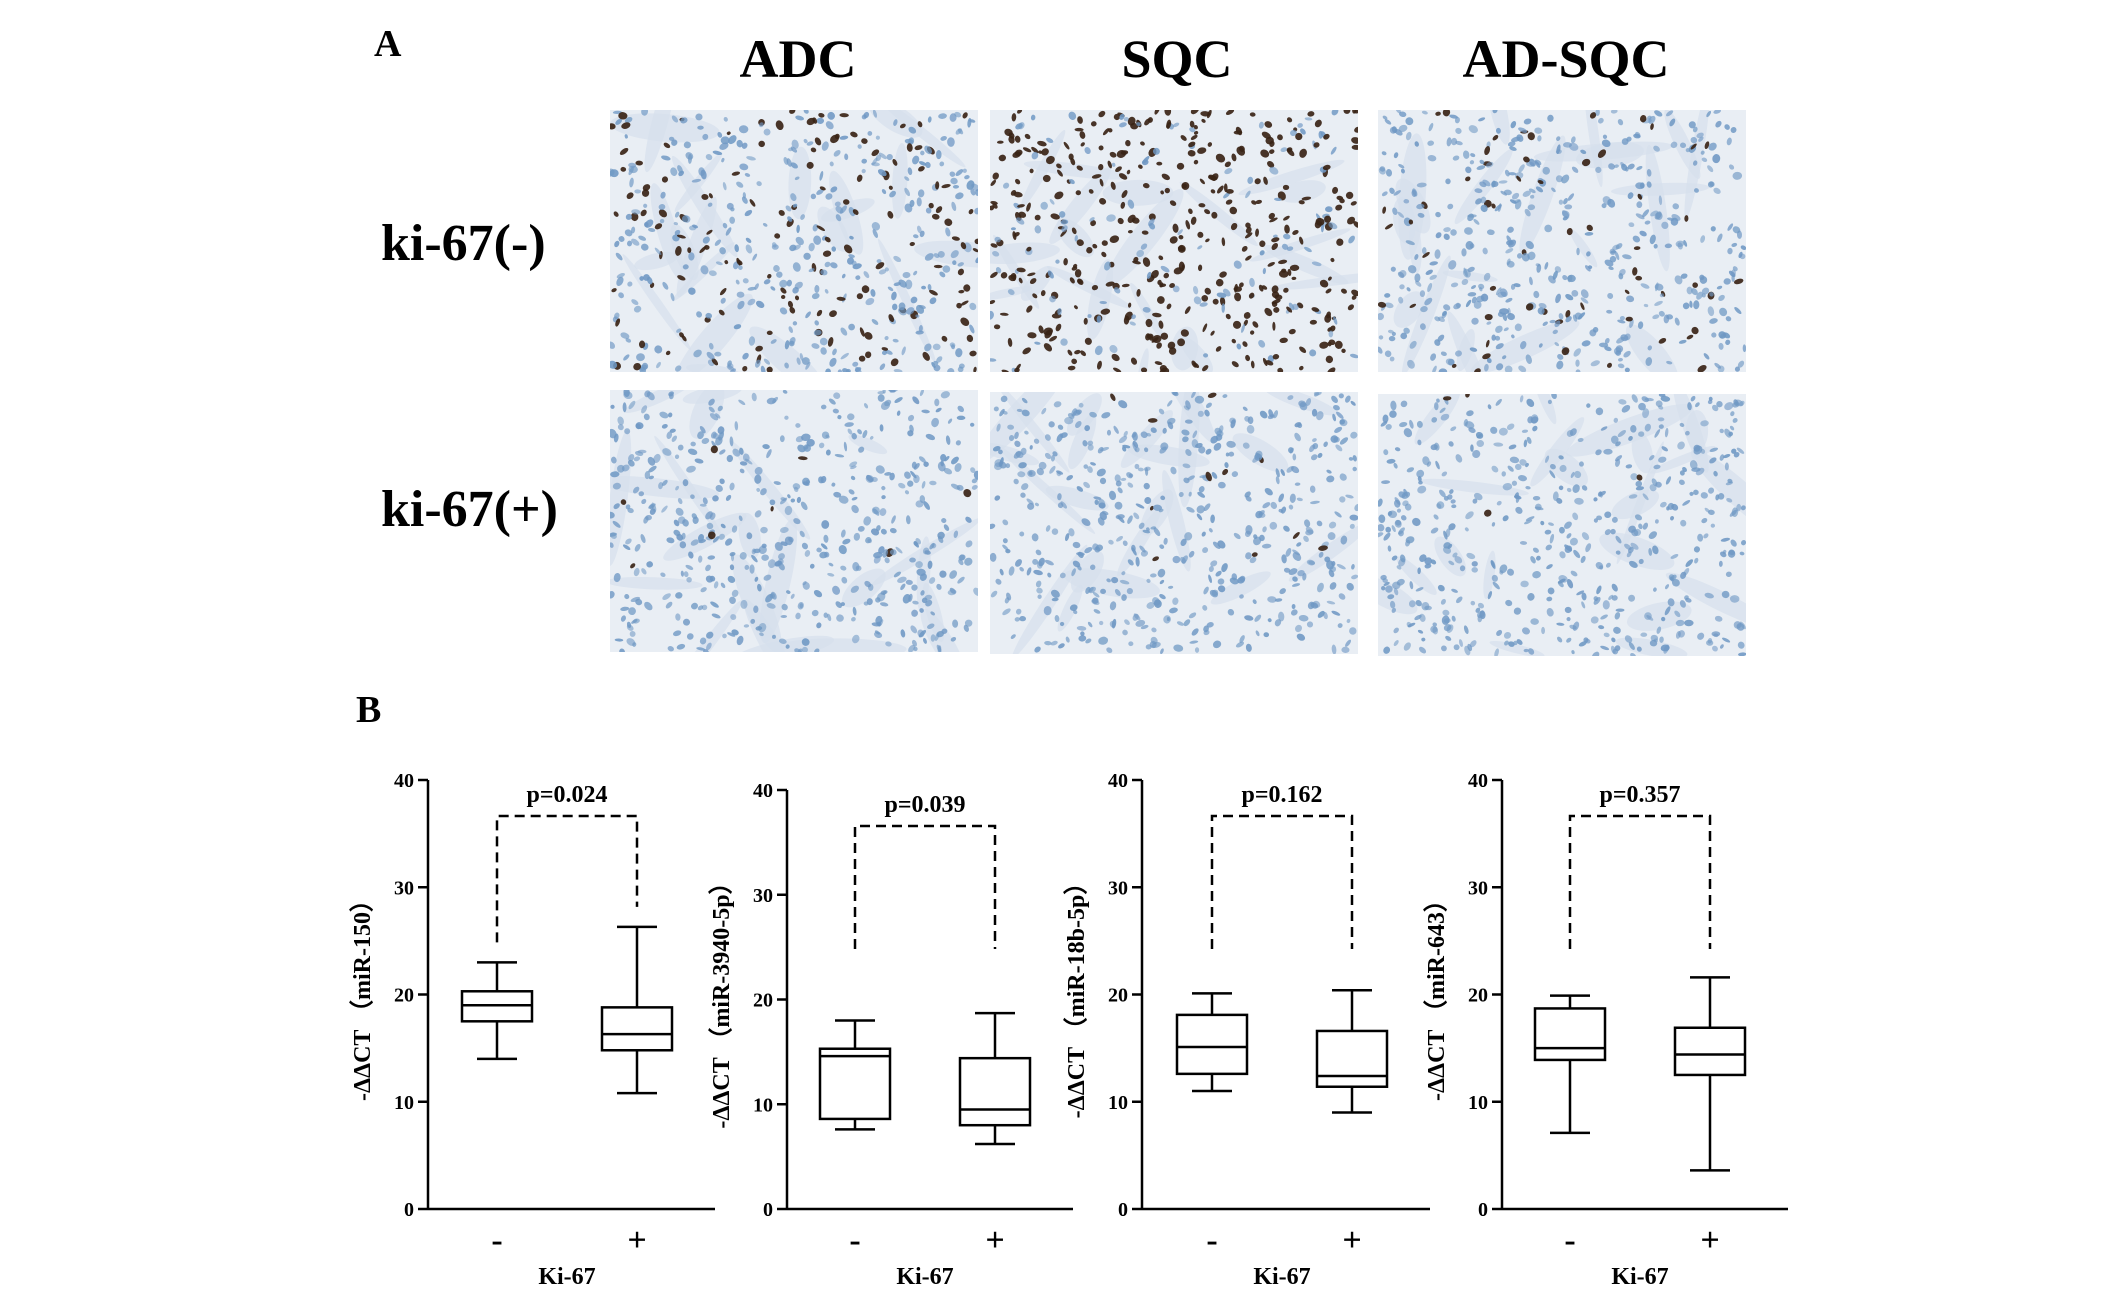 The width and height of the screenshot is (2123, 1295). What do you see at coordinates (1436, 994) in the screenshot?
I see `y-axis-label: -ΔΔCT （miR-643）` at bounding box center [1436, 994].